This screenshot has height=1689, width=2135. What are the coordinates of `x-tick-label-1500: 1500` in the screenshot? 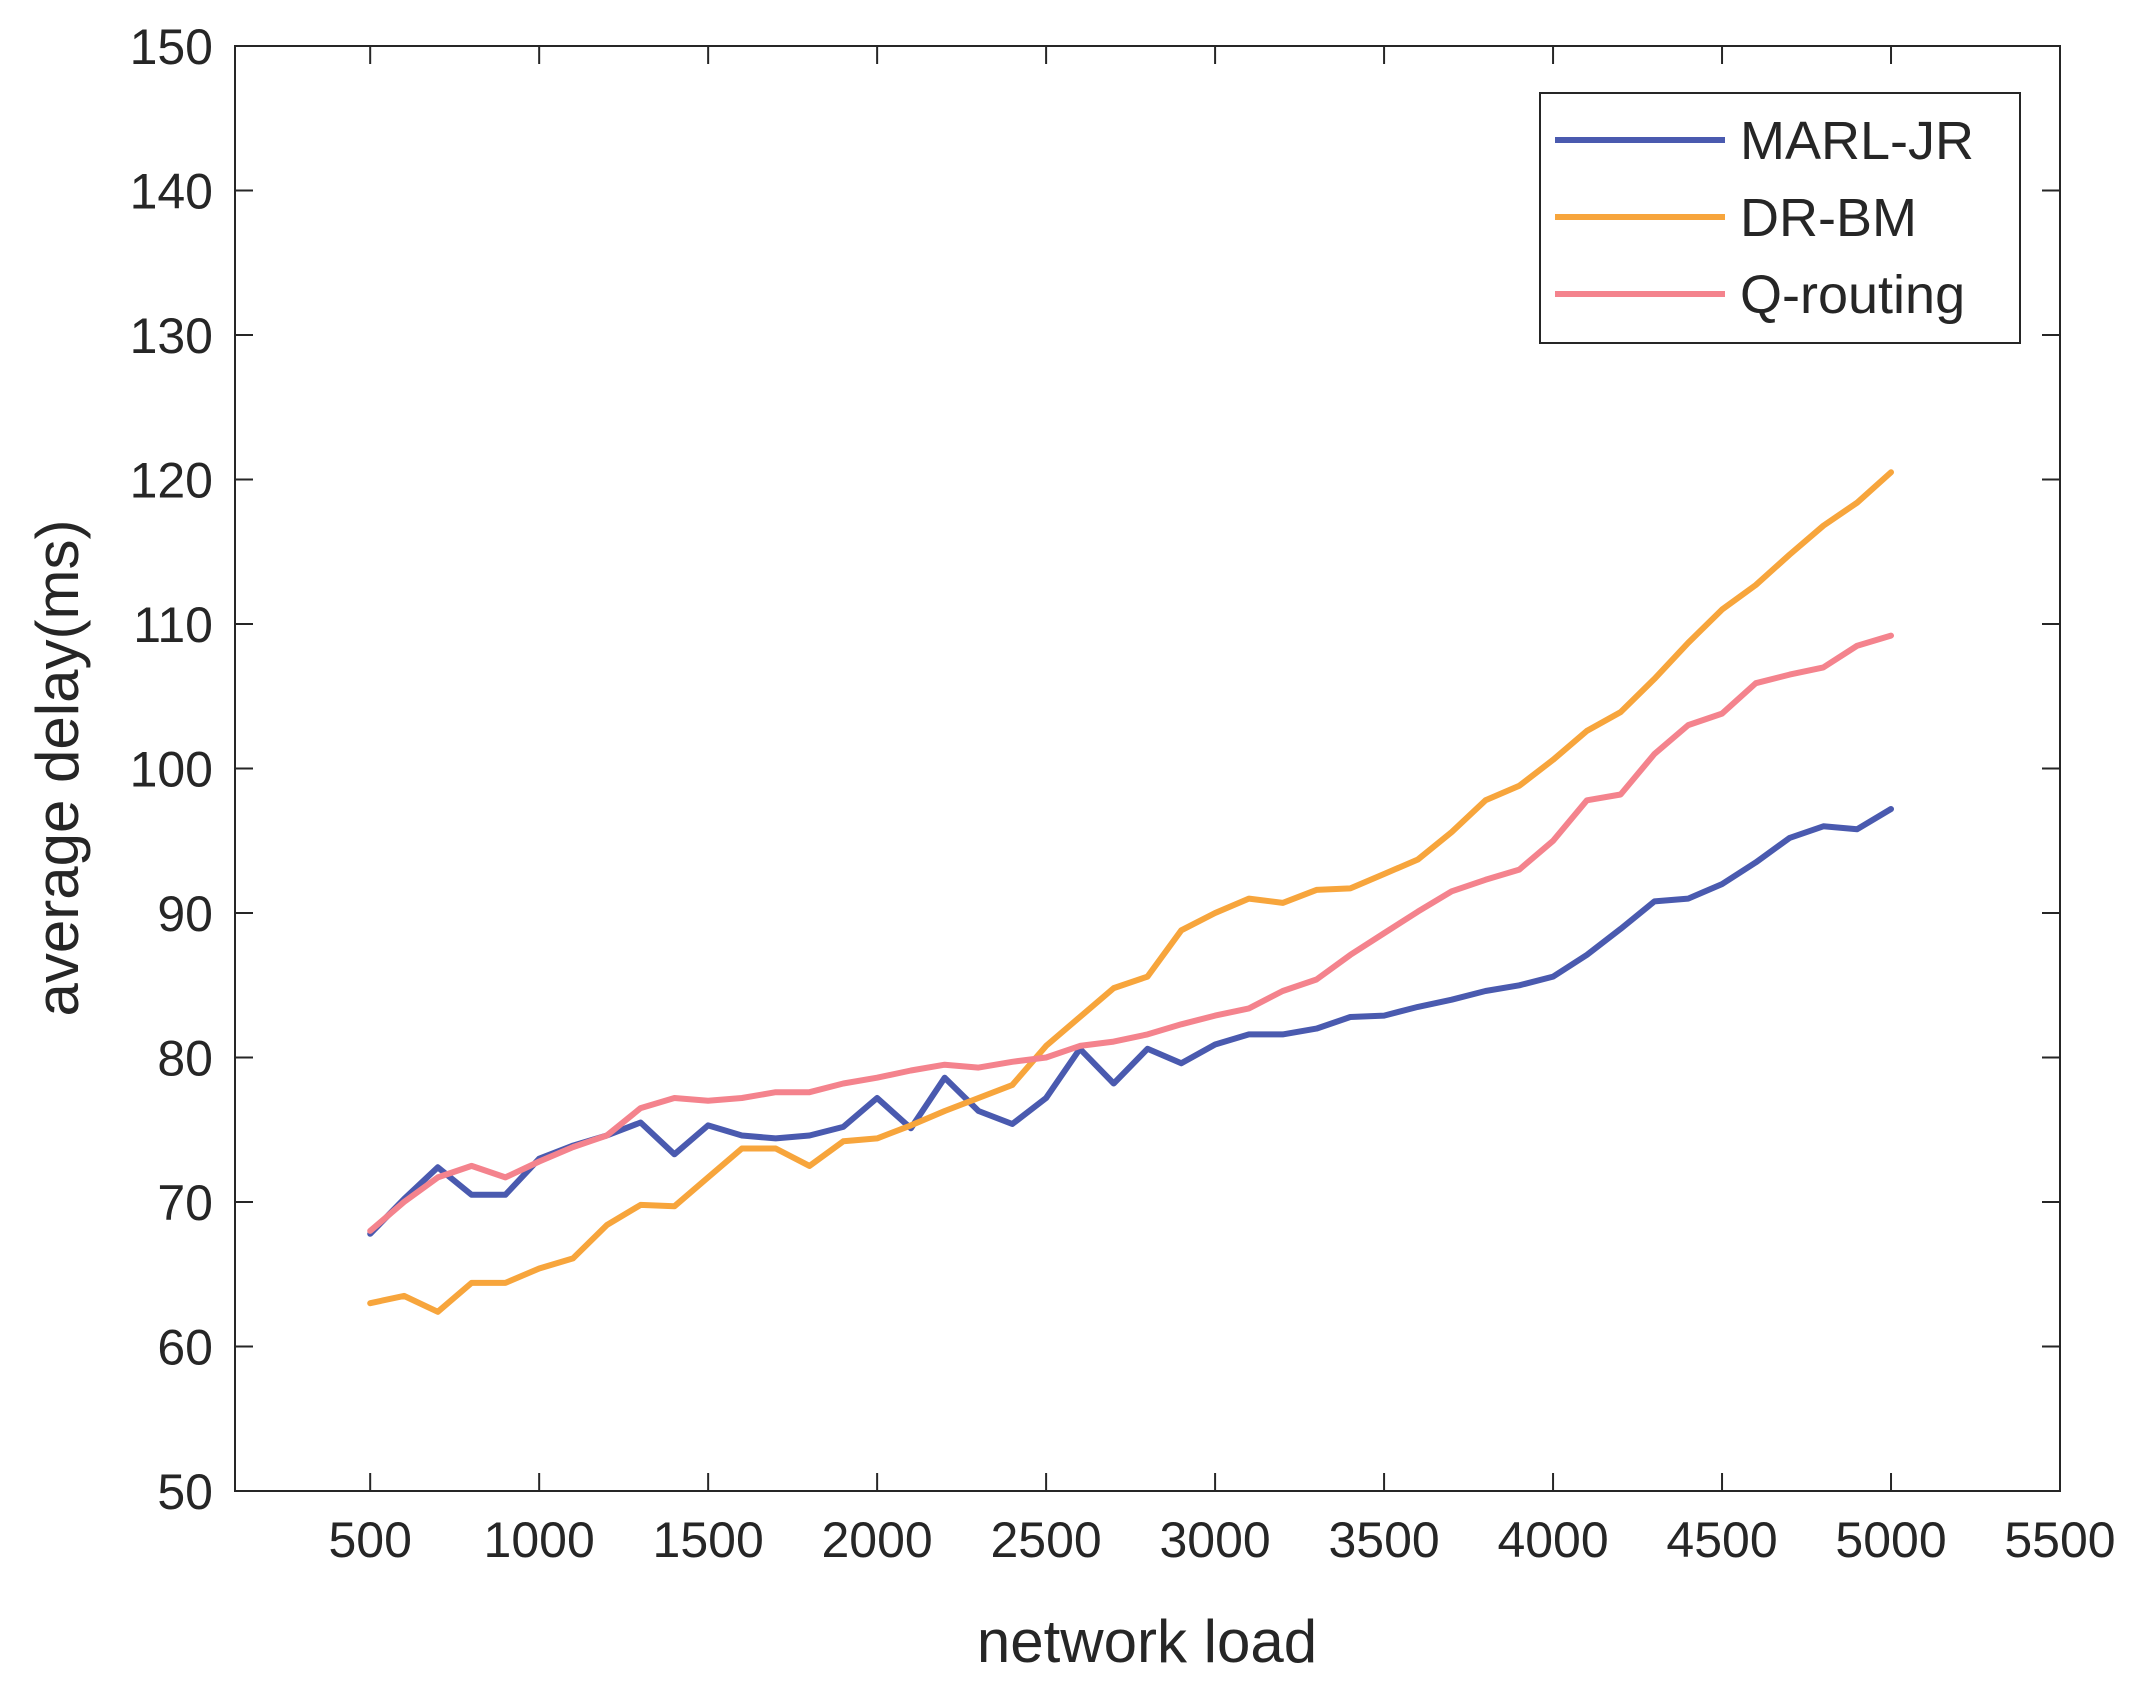 It's located at (708, 1540).